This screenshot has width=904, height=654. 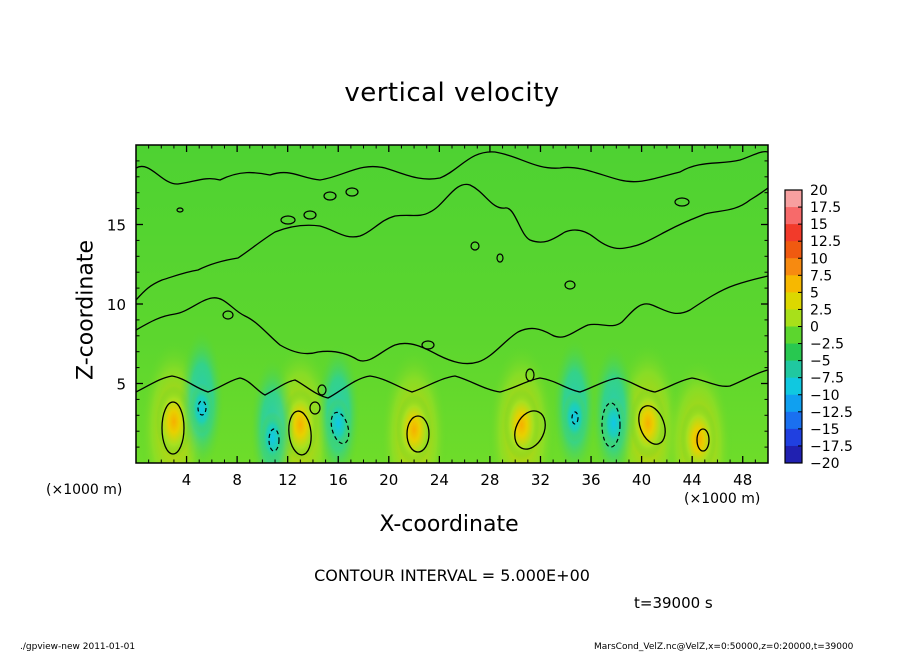 I want to click on colorbar-label-1: 17.5, so click(x=825, y=208).